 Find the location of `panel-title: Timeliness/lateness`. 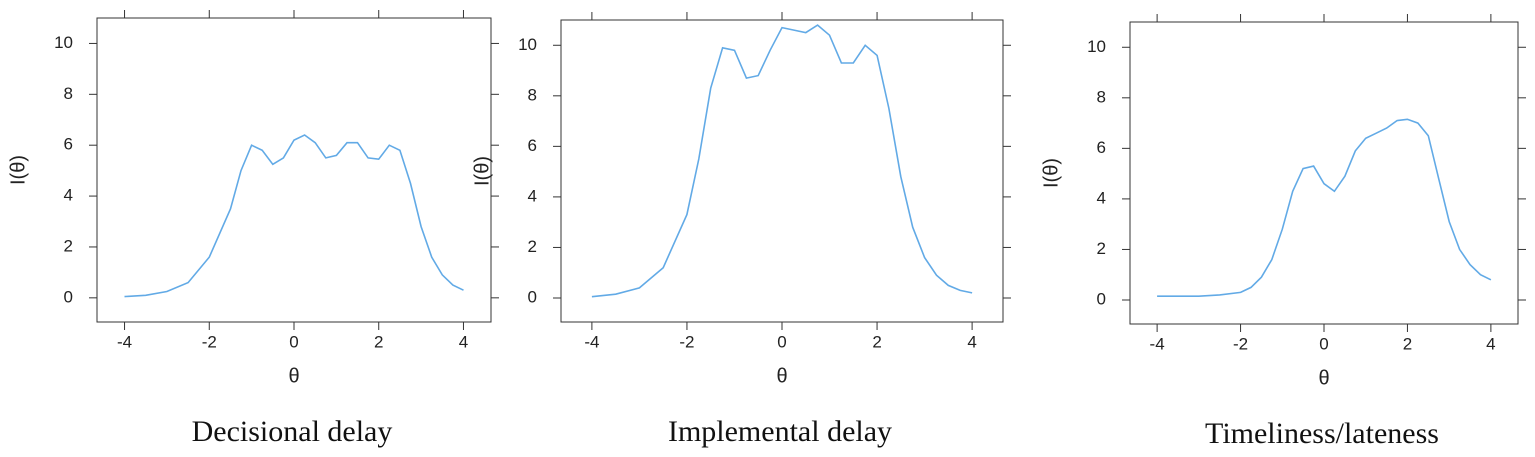

panel-title: Timeliness/lateness is located at coordinates (1322, 433).